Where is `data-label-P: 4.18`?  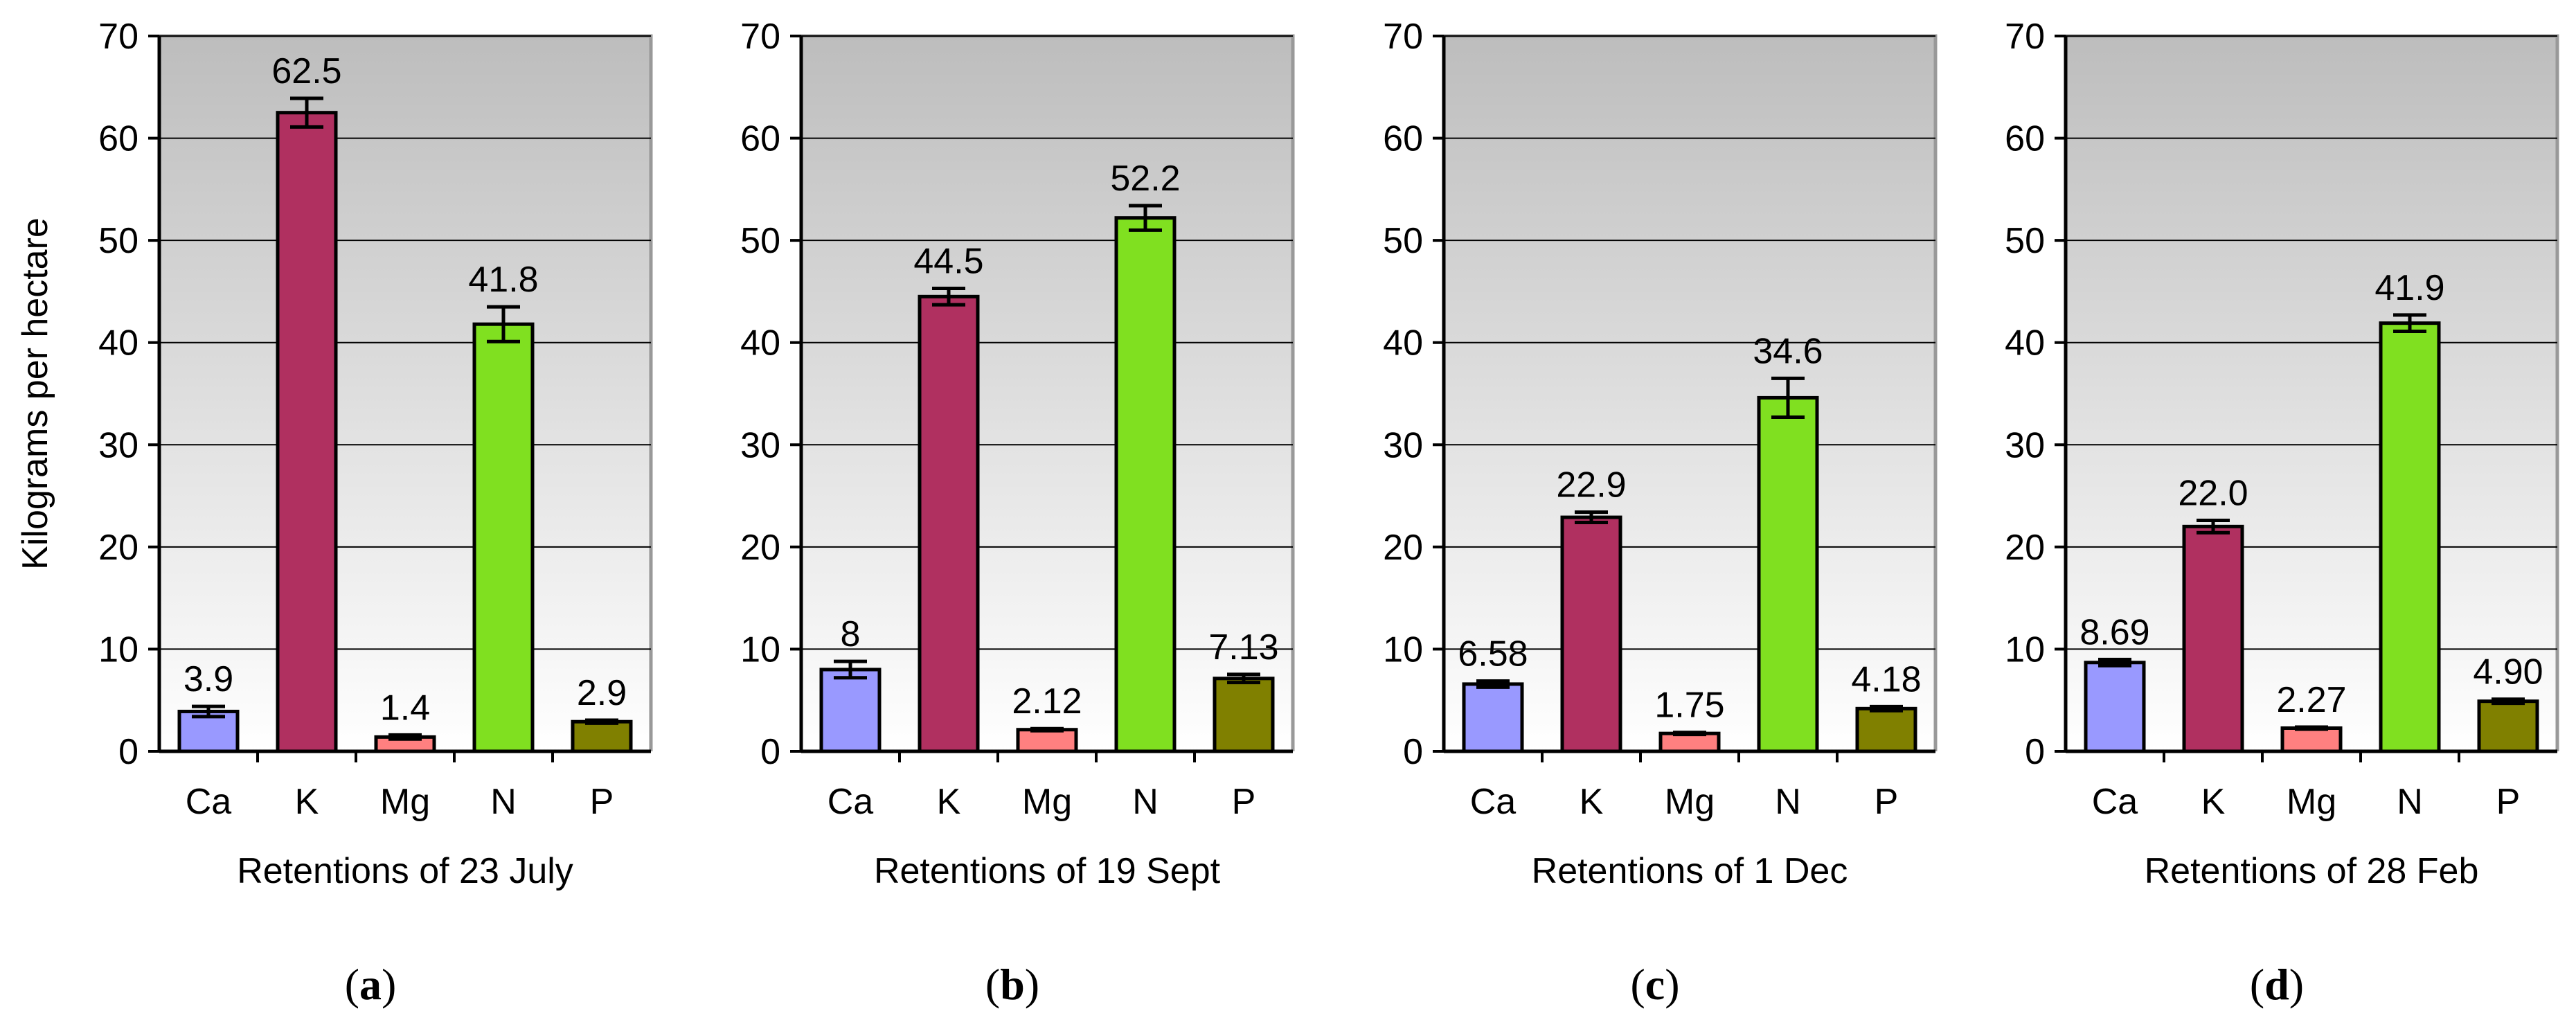
data-label-P: 4.18 is located at coordinates (1886, 679).